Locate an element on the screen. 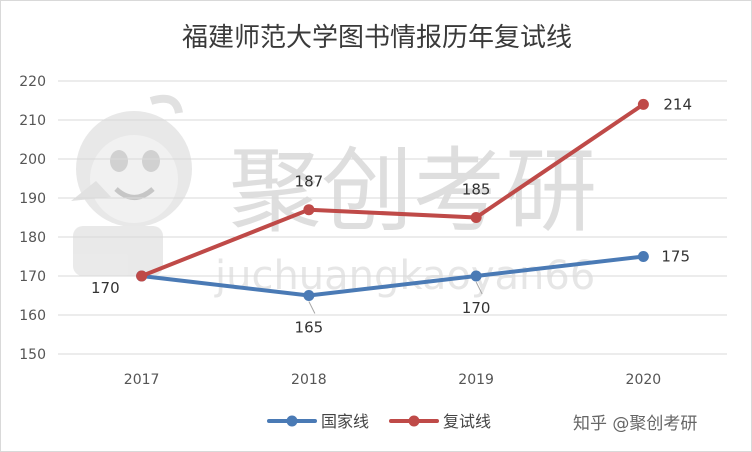 Image resolution: width=752 pixels, height=452 pixels. y-tick-label: 180 is located at coordinates (32, 238).